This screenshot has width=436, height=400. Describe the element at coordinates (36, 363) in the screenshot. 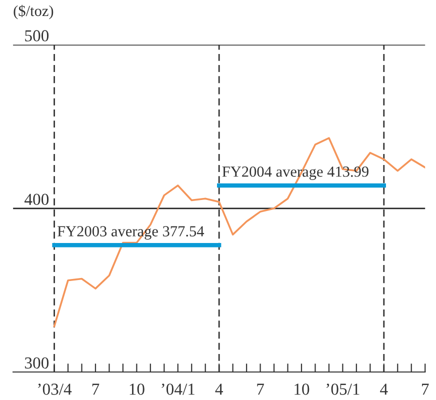

I see `y-tick-label: 300` at that location.